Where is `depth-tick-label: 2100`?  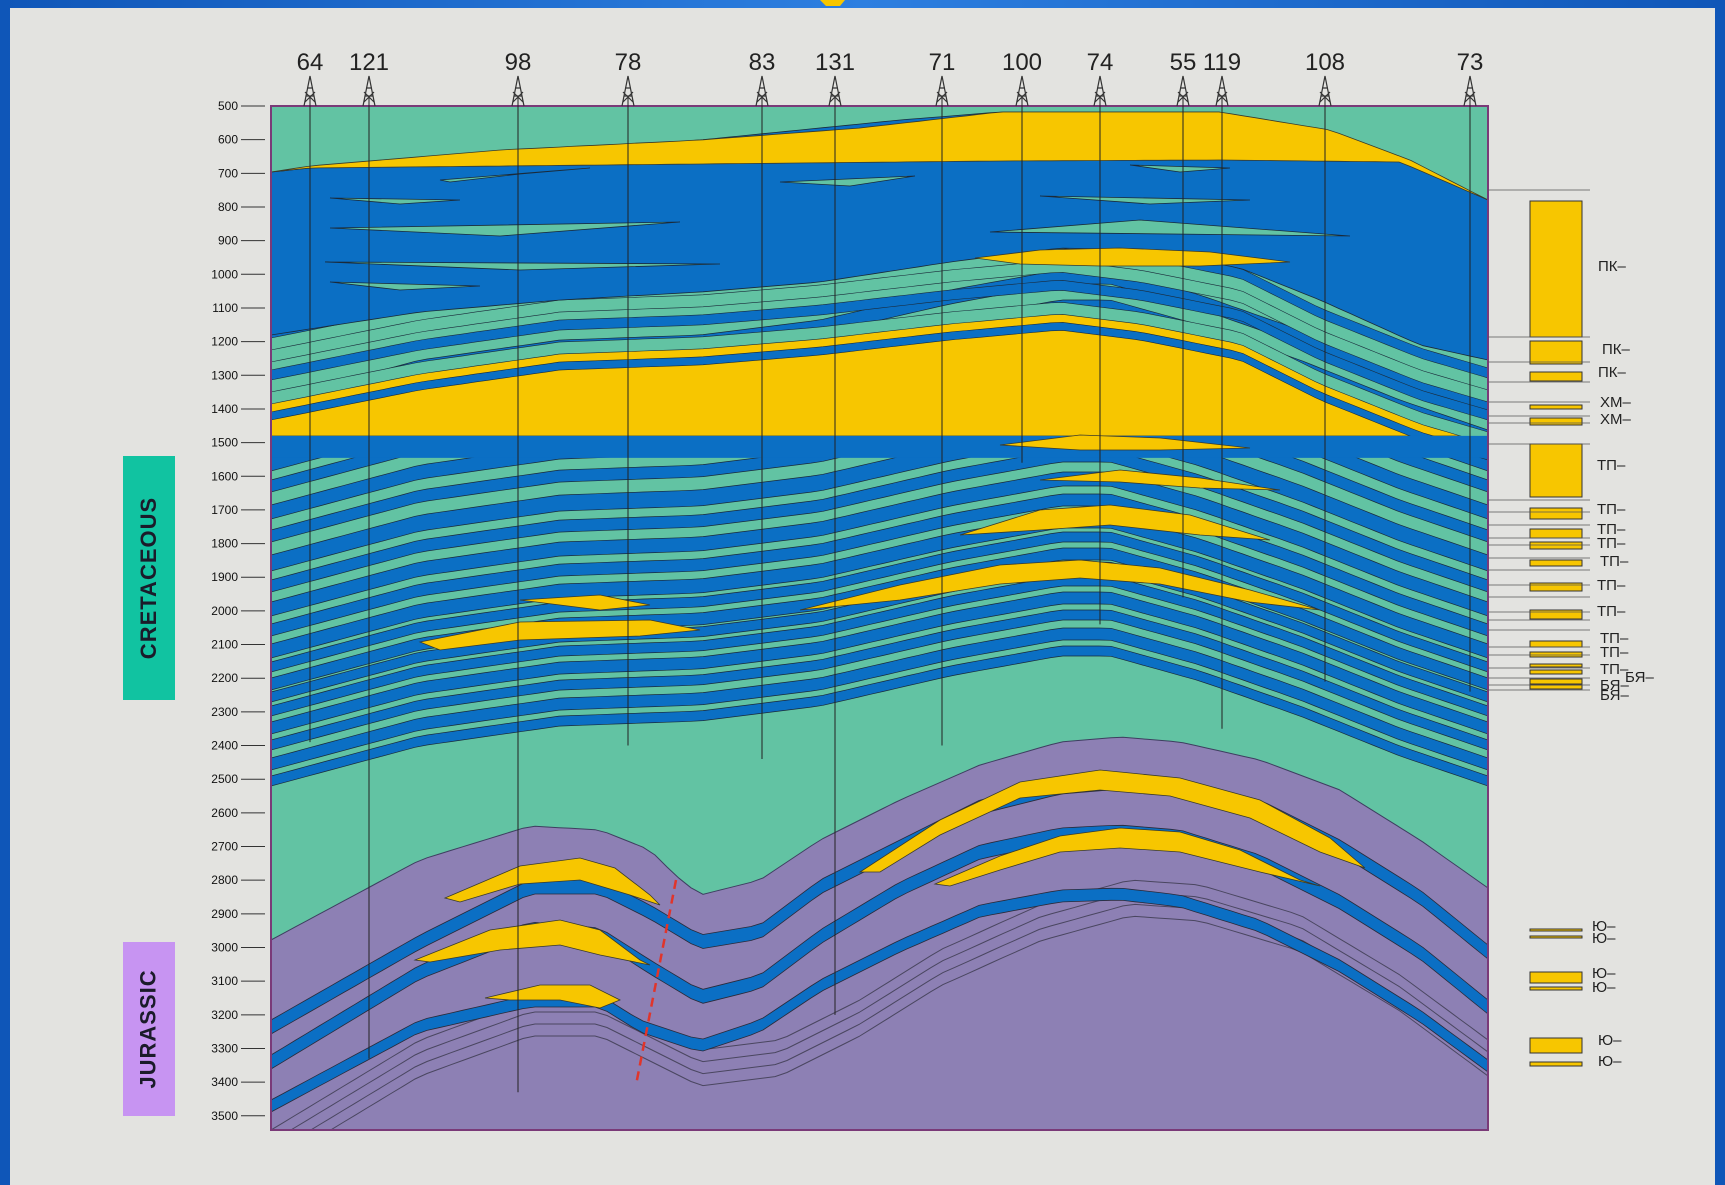 depth-tick-label: 2100 is located at coordinates (224, 645).